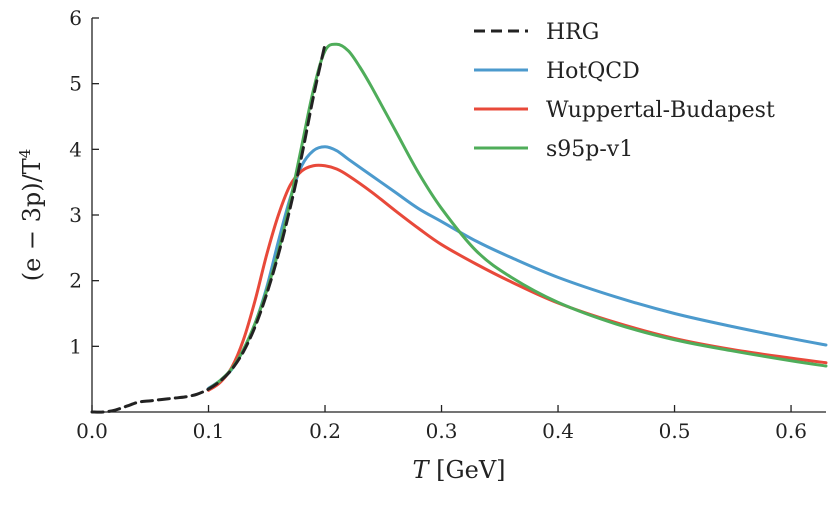  What do you see at coordinates (31, 215) in the screenshot?
I see `y-axis-label: (e − 3p)/T4` at bounding box center [31, 215].